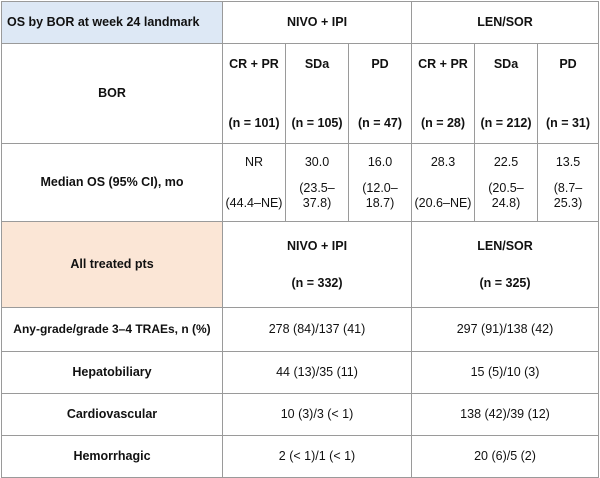  What do you see at coordinates (112, 264) in the screenshot?
I see `all-treated-label: All treated pts` at bounding box center [112, 264].